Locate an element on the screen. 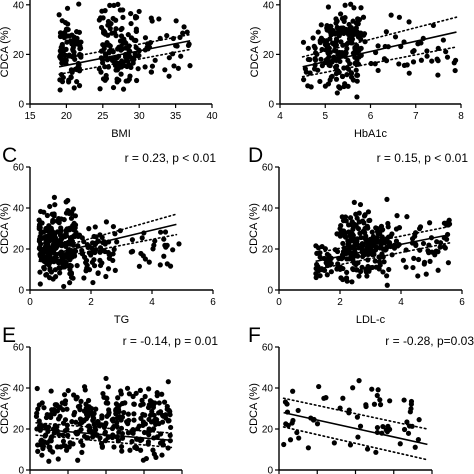 Image resolution: width=474 pixels, height=474 pixels. regression-line is located at coordinates (382, 248).